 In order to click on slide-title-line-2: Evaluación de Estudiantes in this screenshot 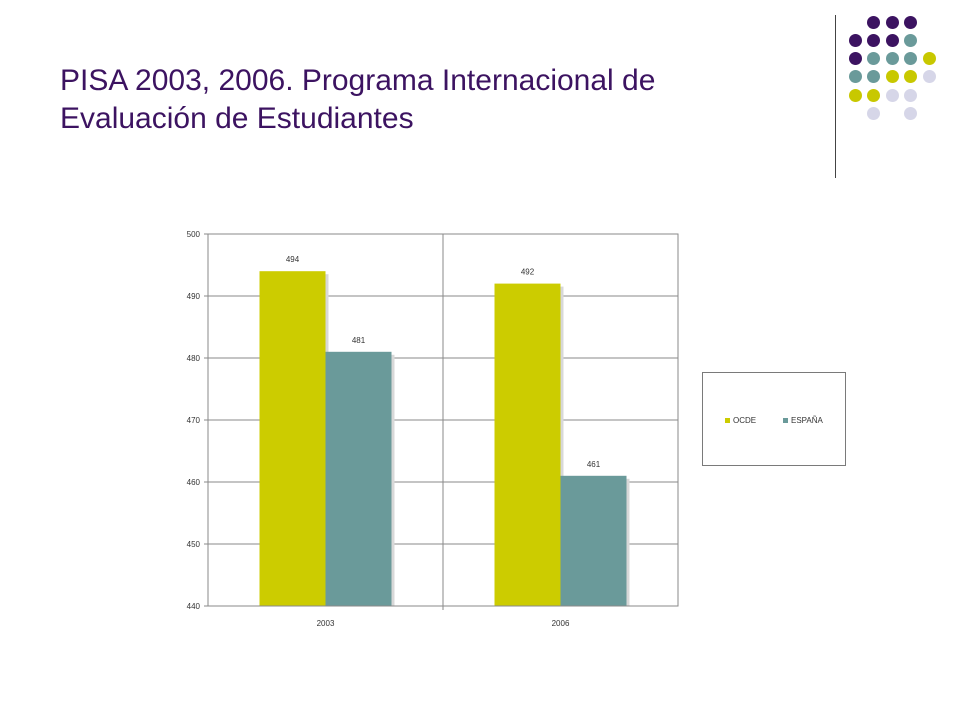, I will do `click(237, 118)`.